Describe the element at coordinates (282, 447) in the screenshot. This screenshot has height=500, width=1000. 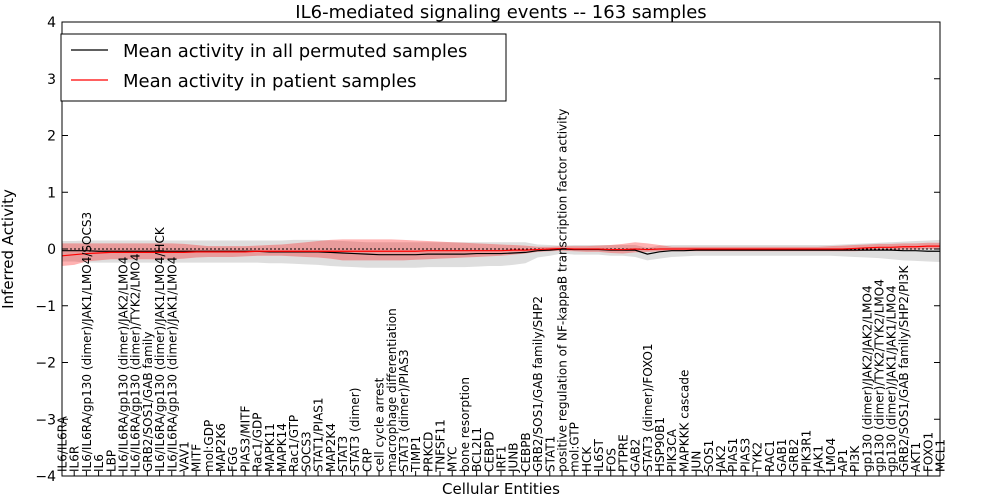
I see `category-label: MAPK14` at that location.